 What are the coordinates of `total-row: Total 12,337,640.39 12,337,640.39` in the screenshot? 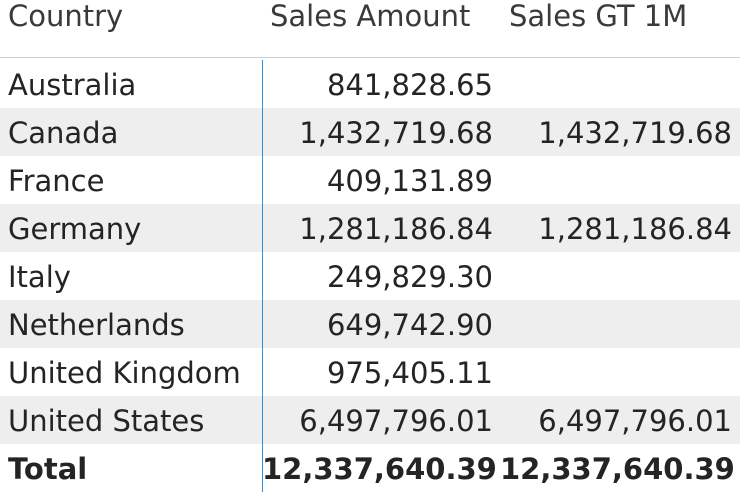 It's located at (370, 468).